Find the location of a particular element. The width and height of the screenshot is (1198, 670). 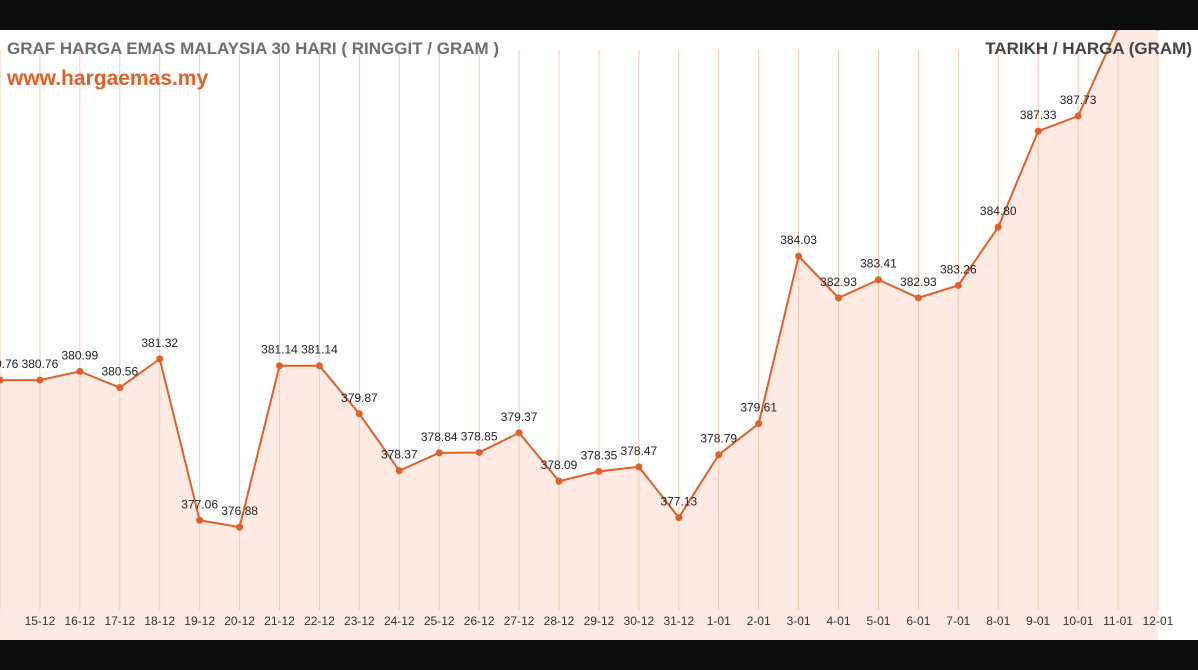

x-tick-label: 25-12 is located at coordinates (439, 621).